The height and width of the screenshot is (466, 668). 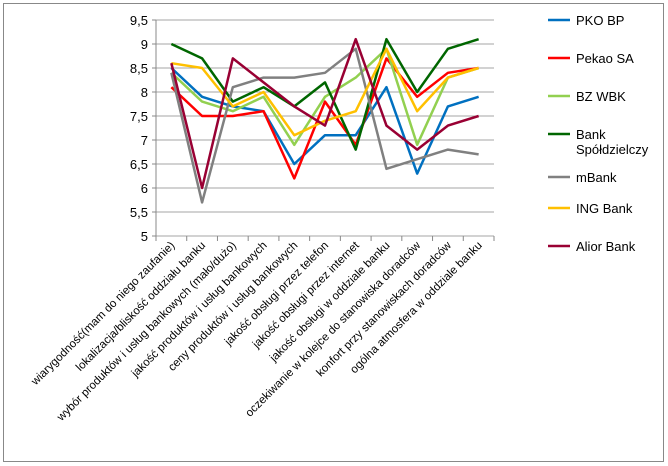 I want to click on series-line-ing-bank, so click(x=325, y=92).